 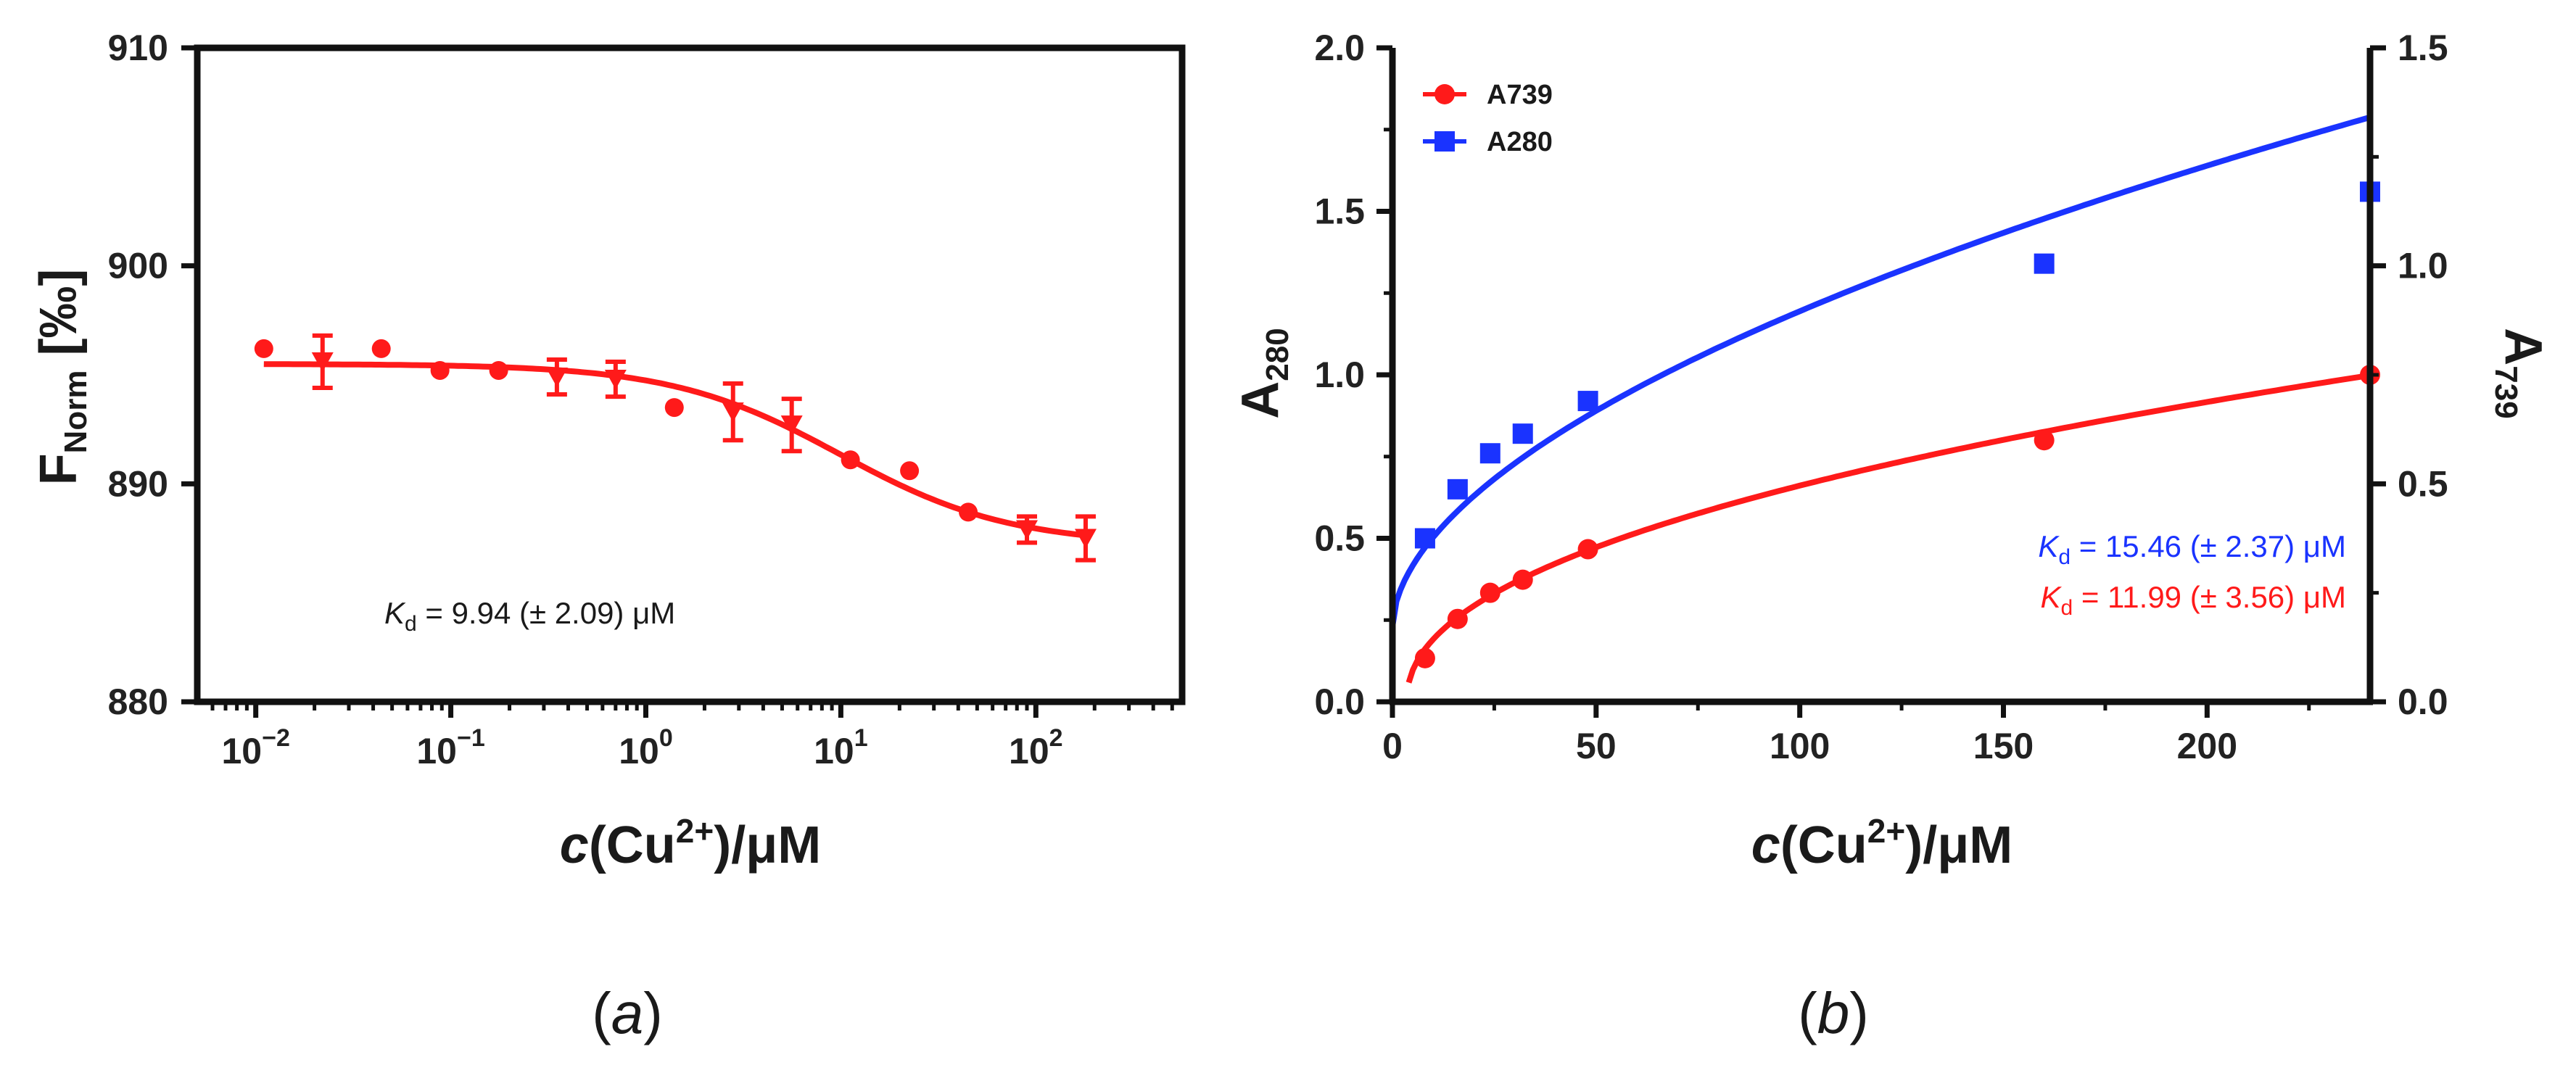 I want to click on a-data-points, so click(x=675, y=444).